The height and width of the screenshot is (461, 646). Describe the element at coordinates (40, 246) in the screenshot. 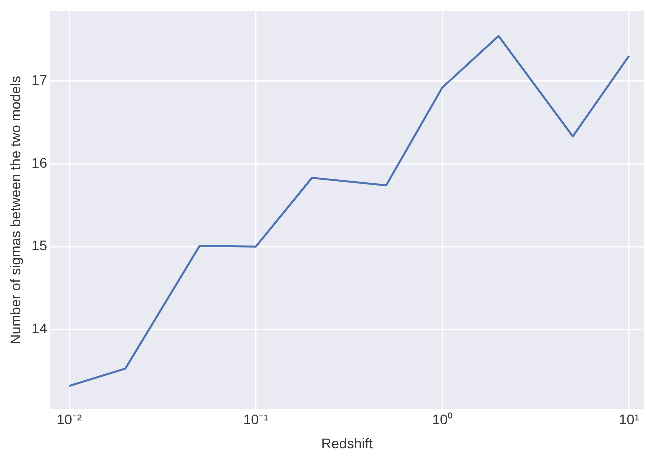

I see `y-tick-label: 15` at that location.